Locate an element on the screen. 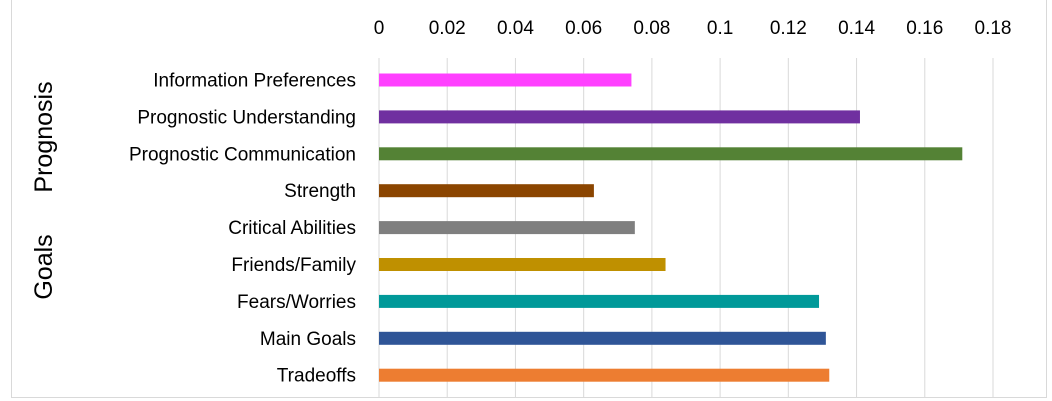 The width and height of the screenshot is (1052, 401). category-label: Information Preferences is located at coordinates (254, 81).